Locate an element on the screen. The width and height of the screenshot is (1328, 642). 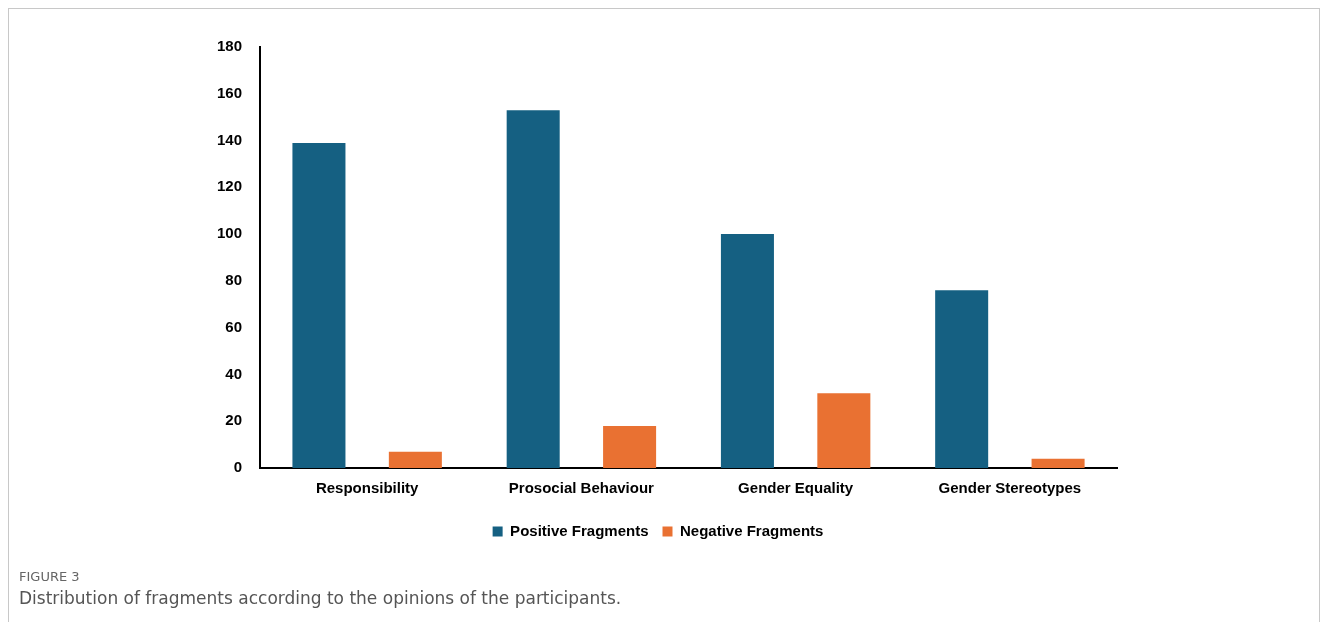
legend-label: Negative Fragments is located at coordinates (752, 530).